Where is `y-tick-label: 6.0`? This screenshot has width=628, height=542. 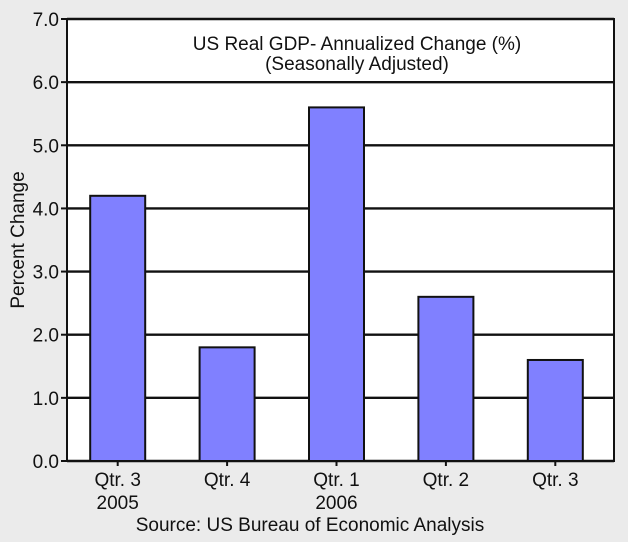 y-tick-label: 6.0 is located at coordinates (46, 83).